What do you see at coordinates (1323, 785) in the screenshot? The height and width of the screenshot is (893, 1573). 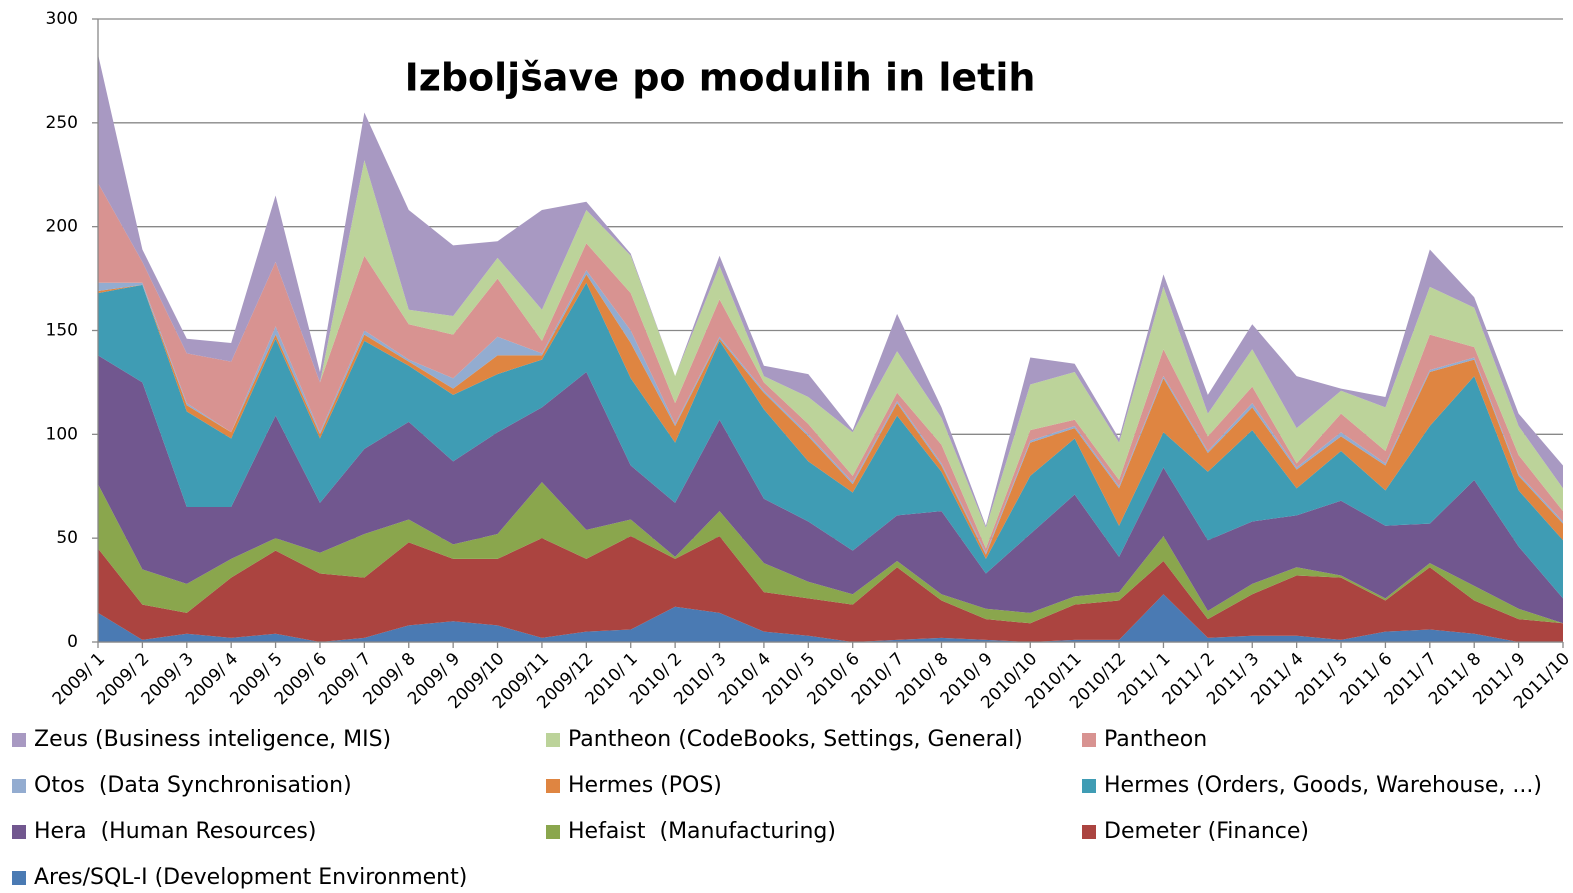 I see `legend-label: Hermes (Orders, Goods, Warehouse, ...)` at bounding box center [1323, 785].